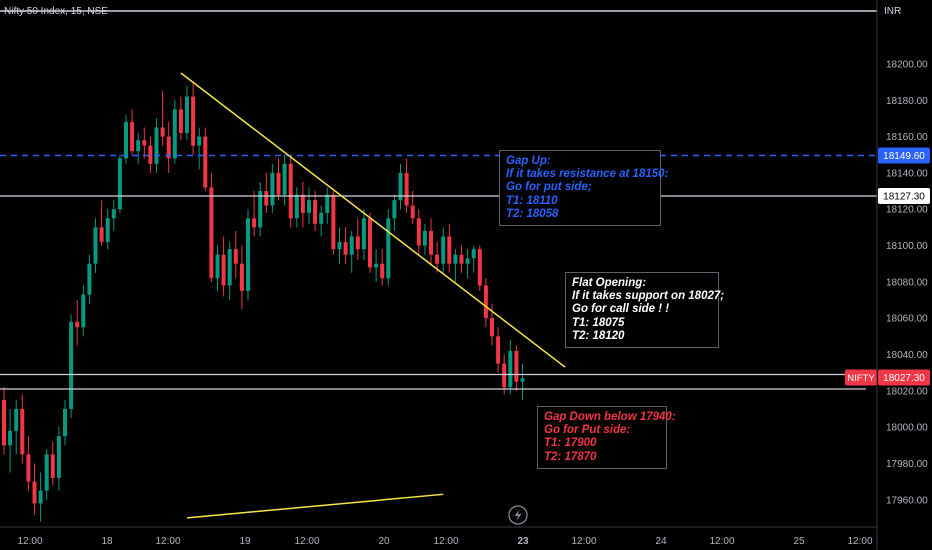 The image size is (932, 550). Describe the element at coordinates (315, 506) in the screenshot. I see `trendline` at that location.